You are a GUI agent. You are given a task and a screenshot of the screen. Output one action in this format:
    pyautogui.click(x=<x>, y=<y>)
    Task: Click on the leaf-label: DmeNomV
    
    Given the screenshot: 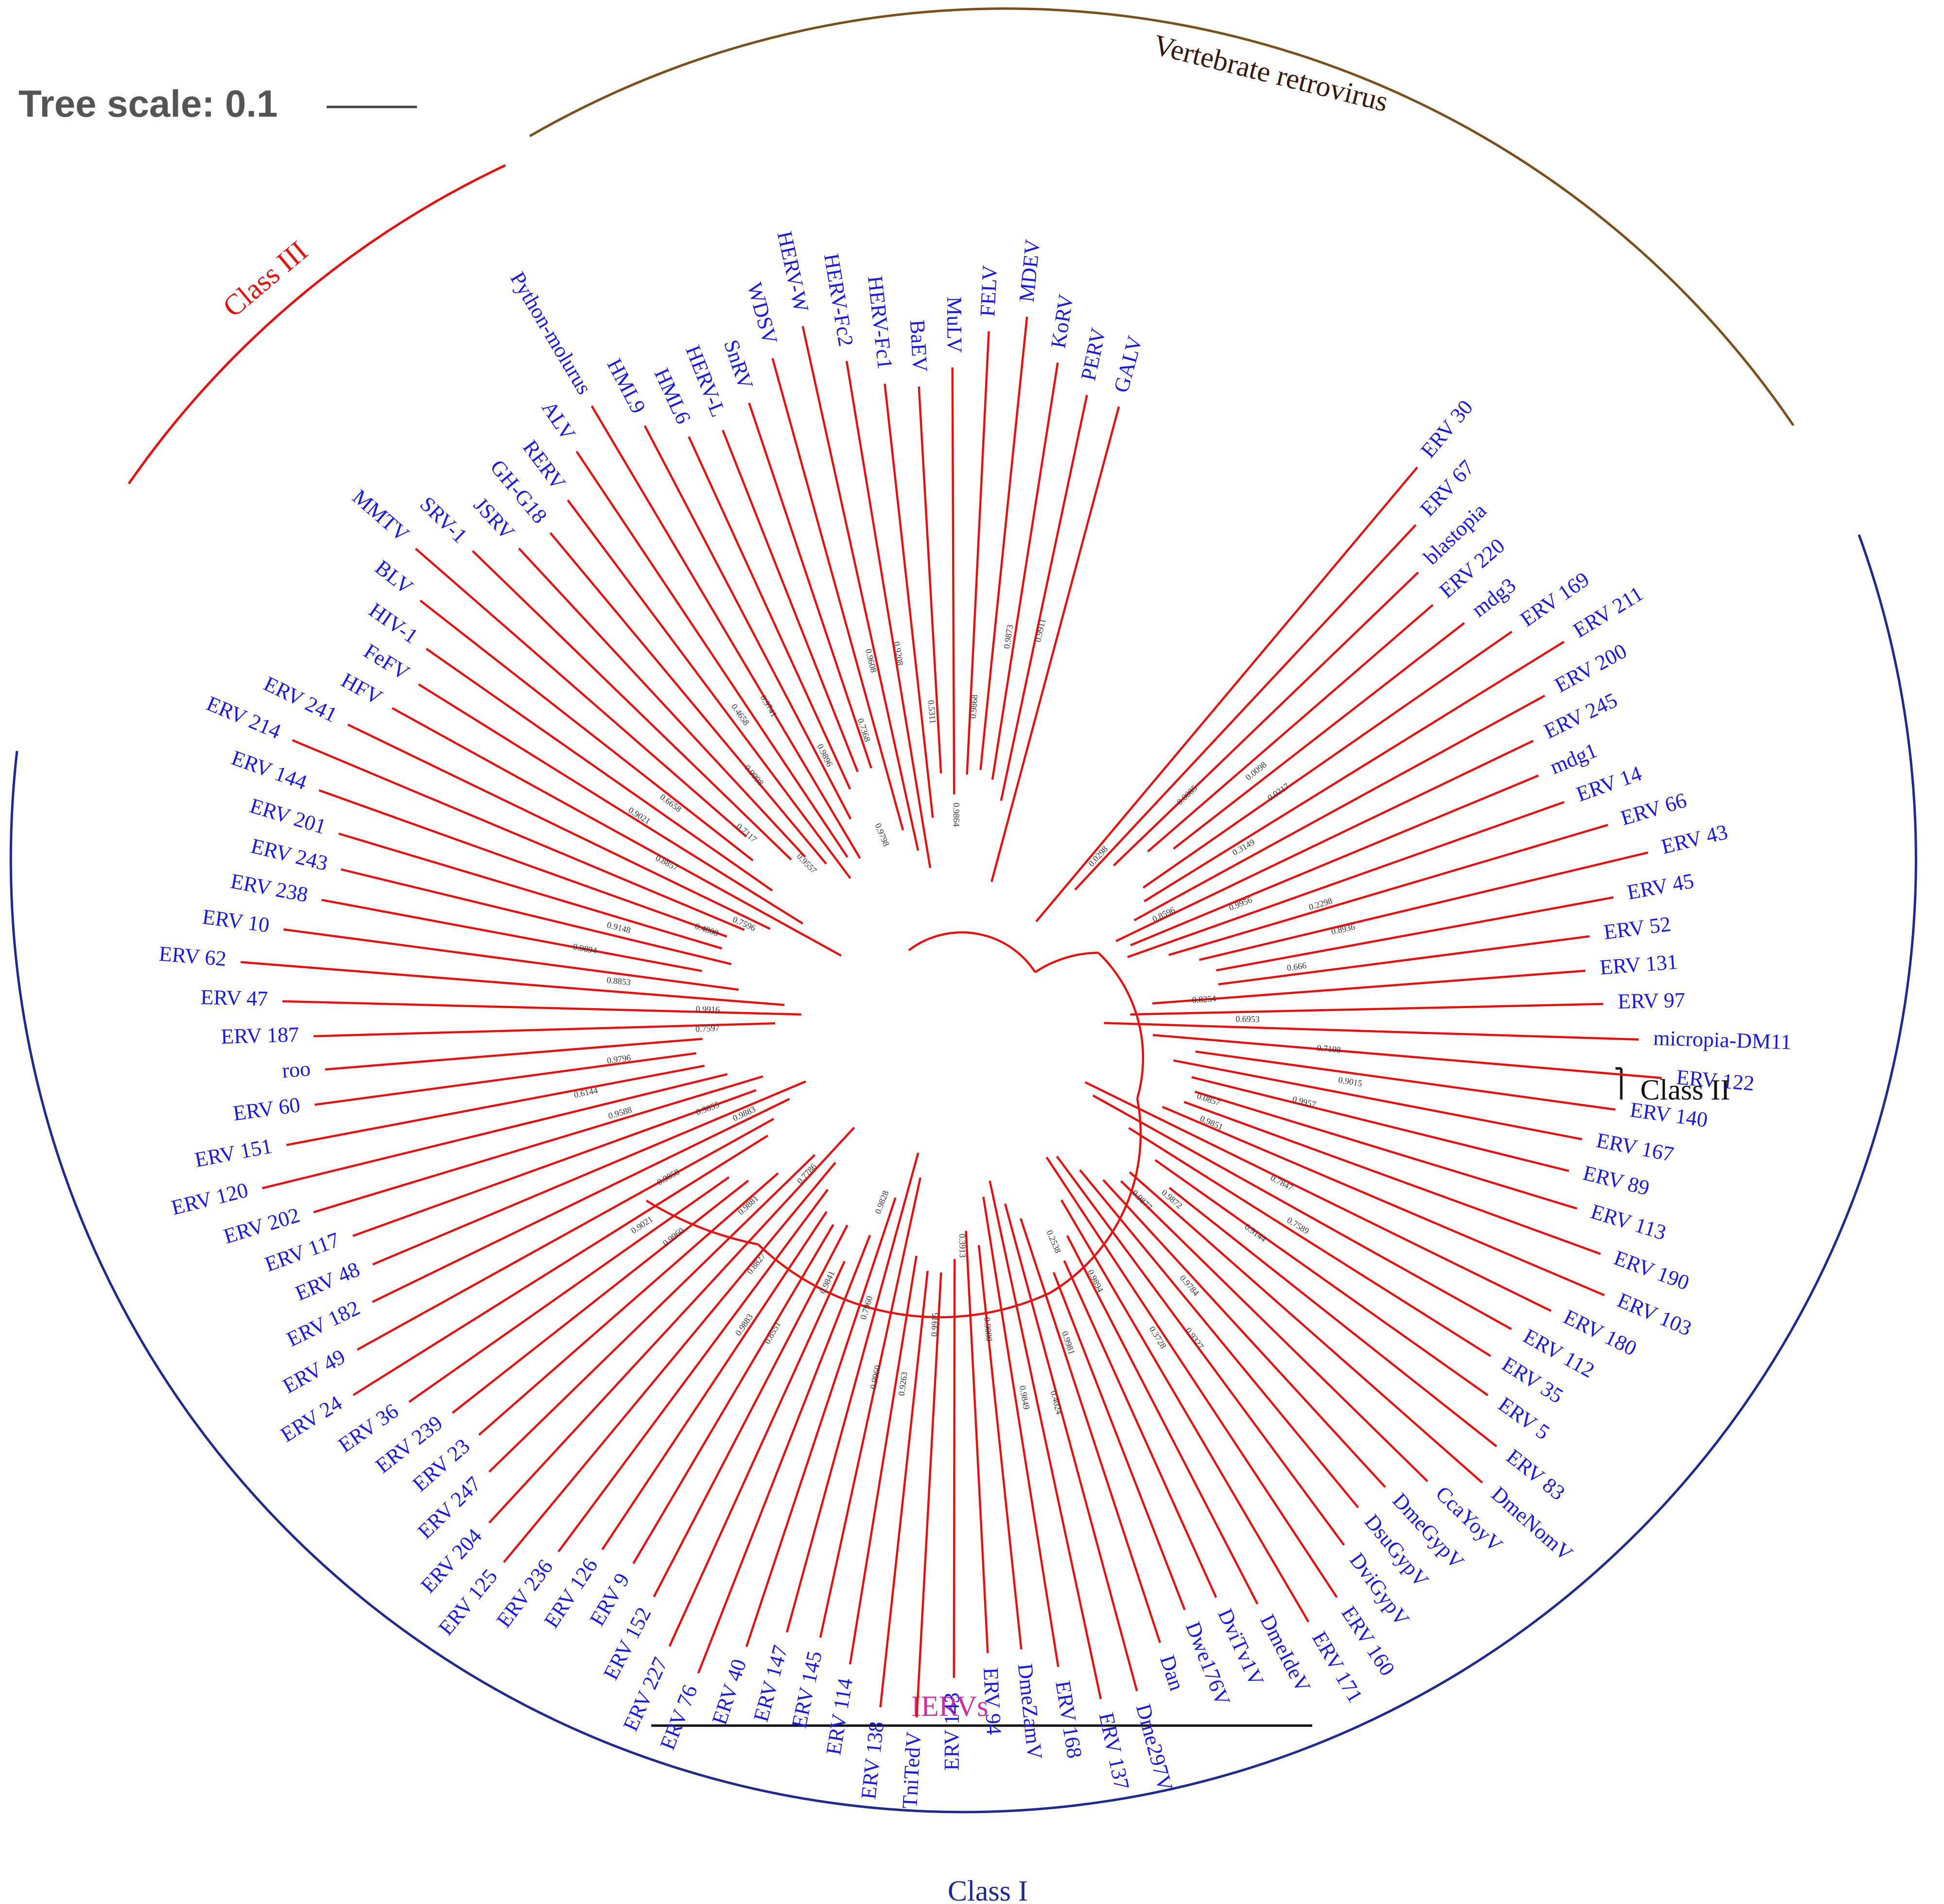 What is the action you would take?
    pyautogui.click(x=1532, y=1524)
    